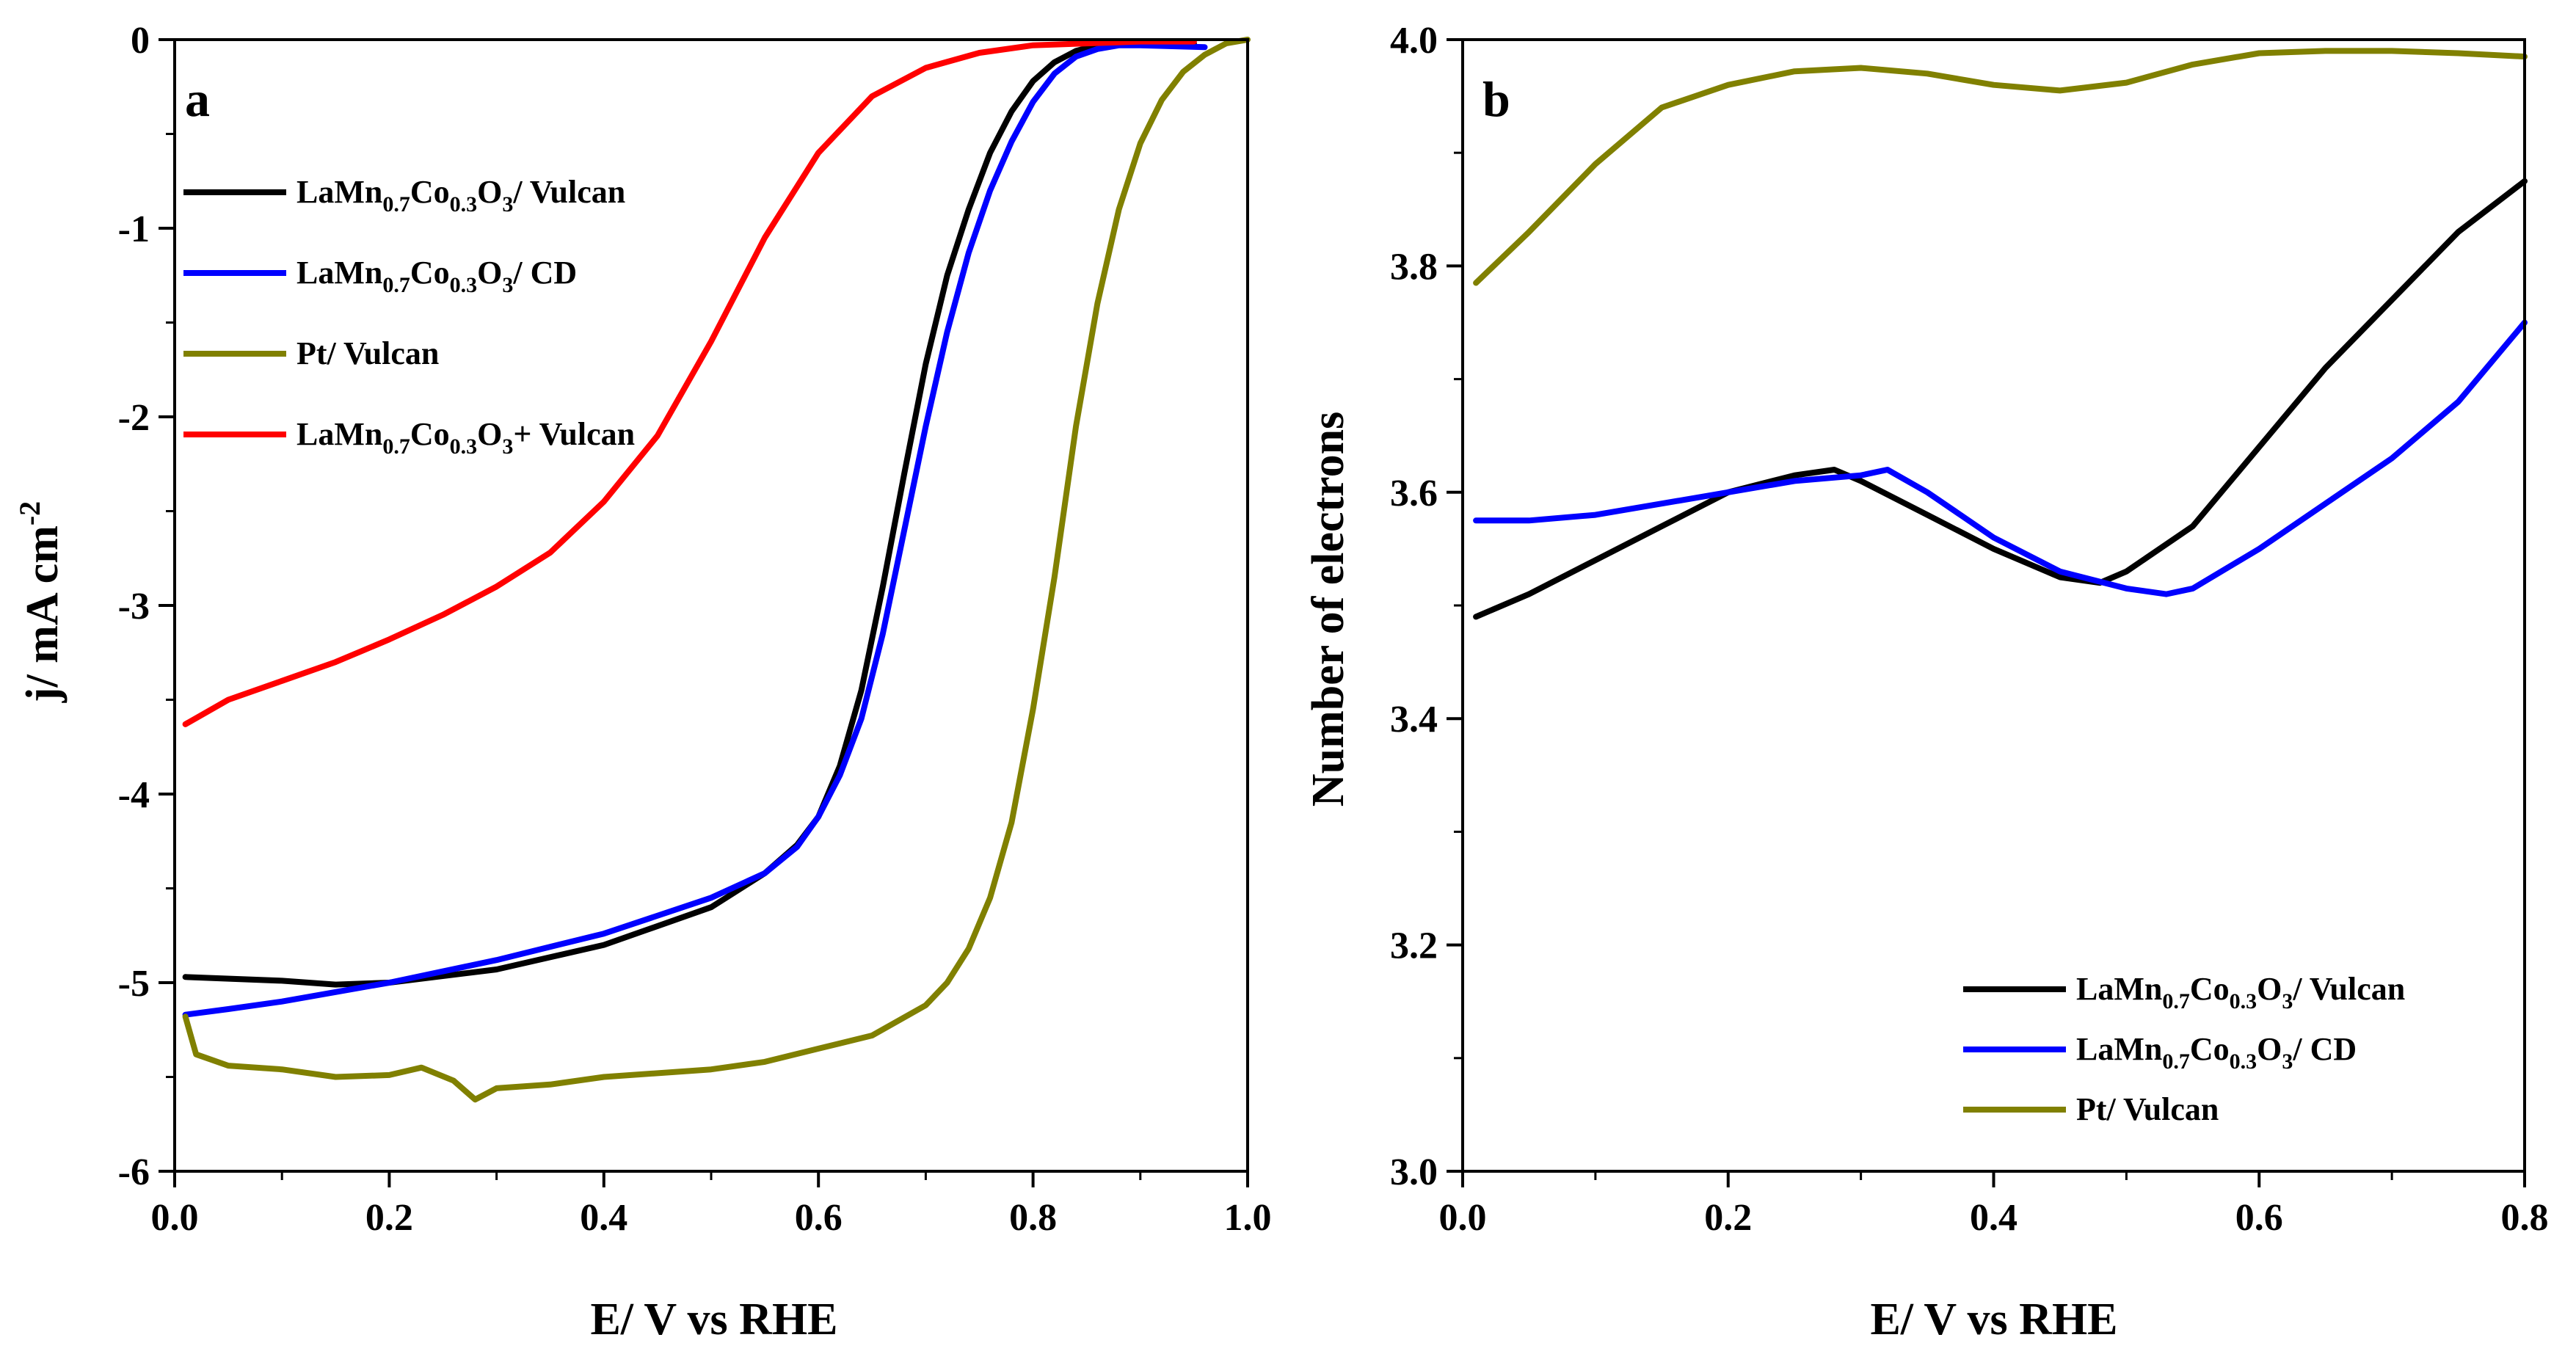 The width and height of the screenshot is (2576, 1365). What do you see at coordinates (1328, 609) in the screenshot?
I see `panel-b-y-axis-title: Number of electrons` at bounding box center [1328, 609].